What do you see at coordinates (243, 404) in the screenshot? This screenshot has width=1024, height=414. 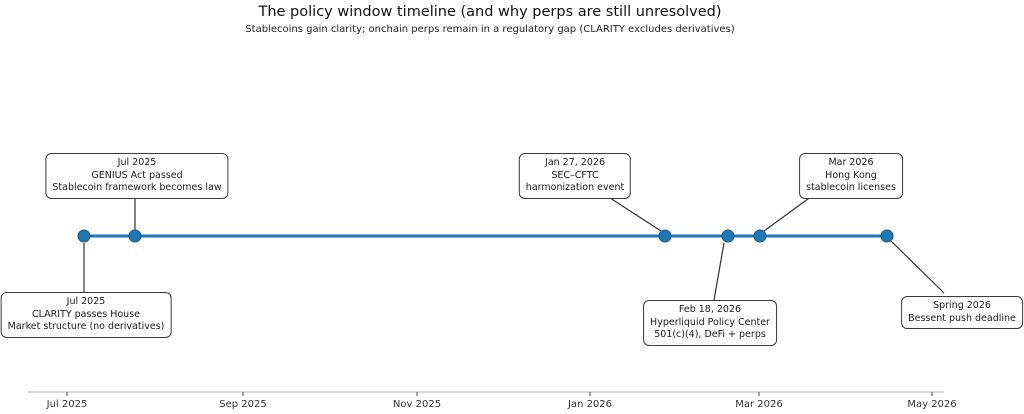 I see `axis-label-sep-2025: Sep 2025` at bounding box center [243, 404].